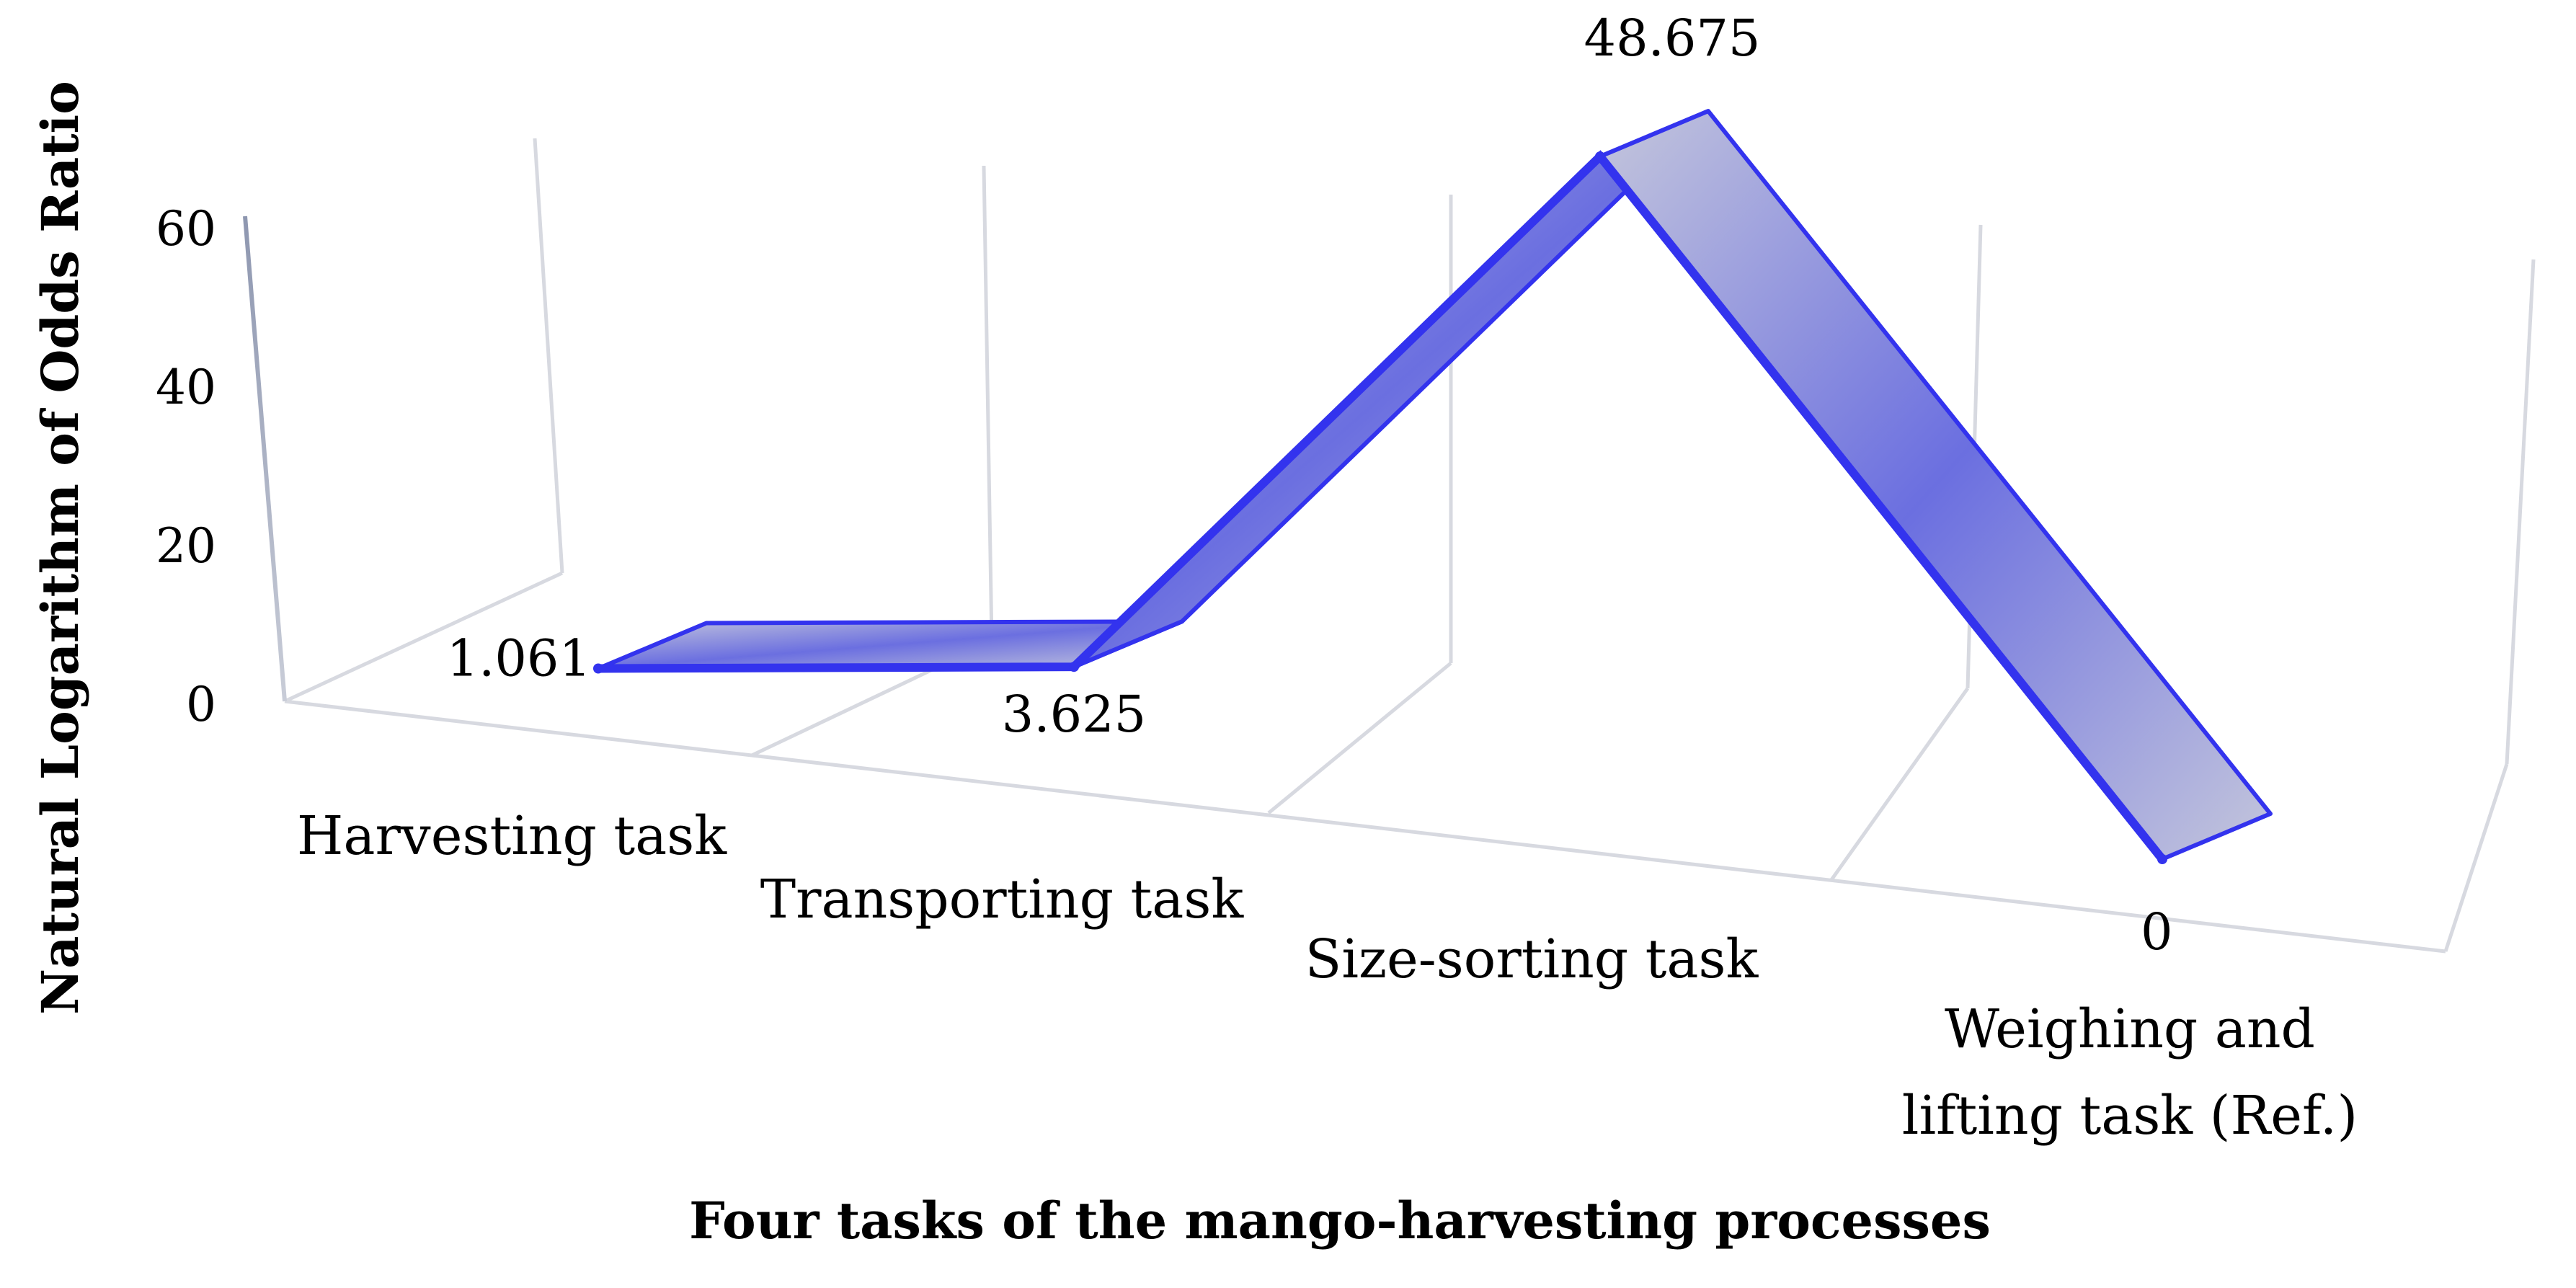  What do you see at coordinates (2130, 1072) in the screenshot?
I see `category-label: Weighing and lifting task (Ref.)` at bounding box center [2130, 1072].